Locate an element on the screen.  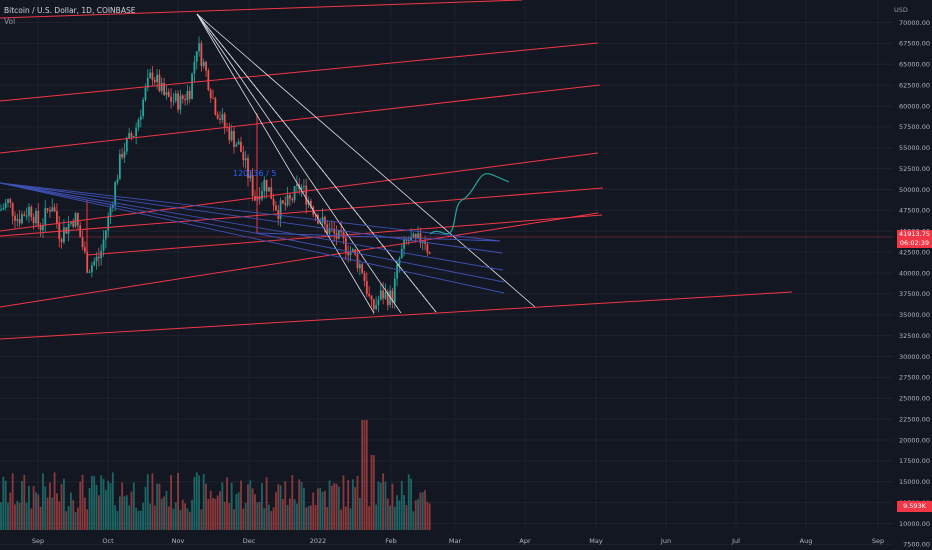
y-tick-label: 50000.00 is located at coordinates (914, 190).